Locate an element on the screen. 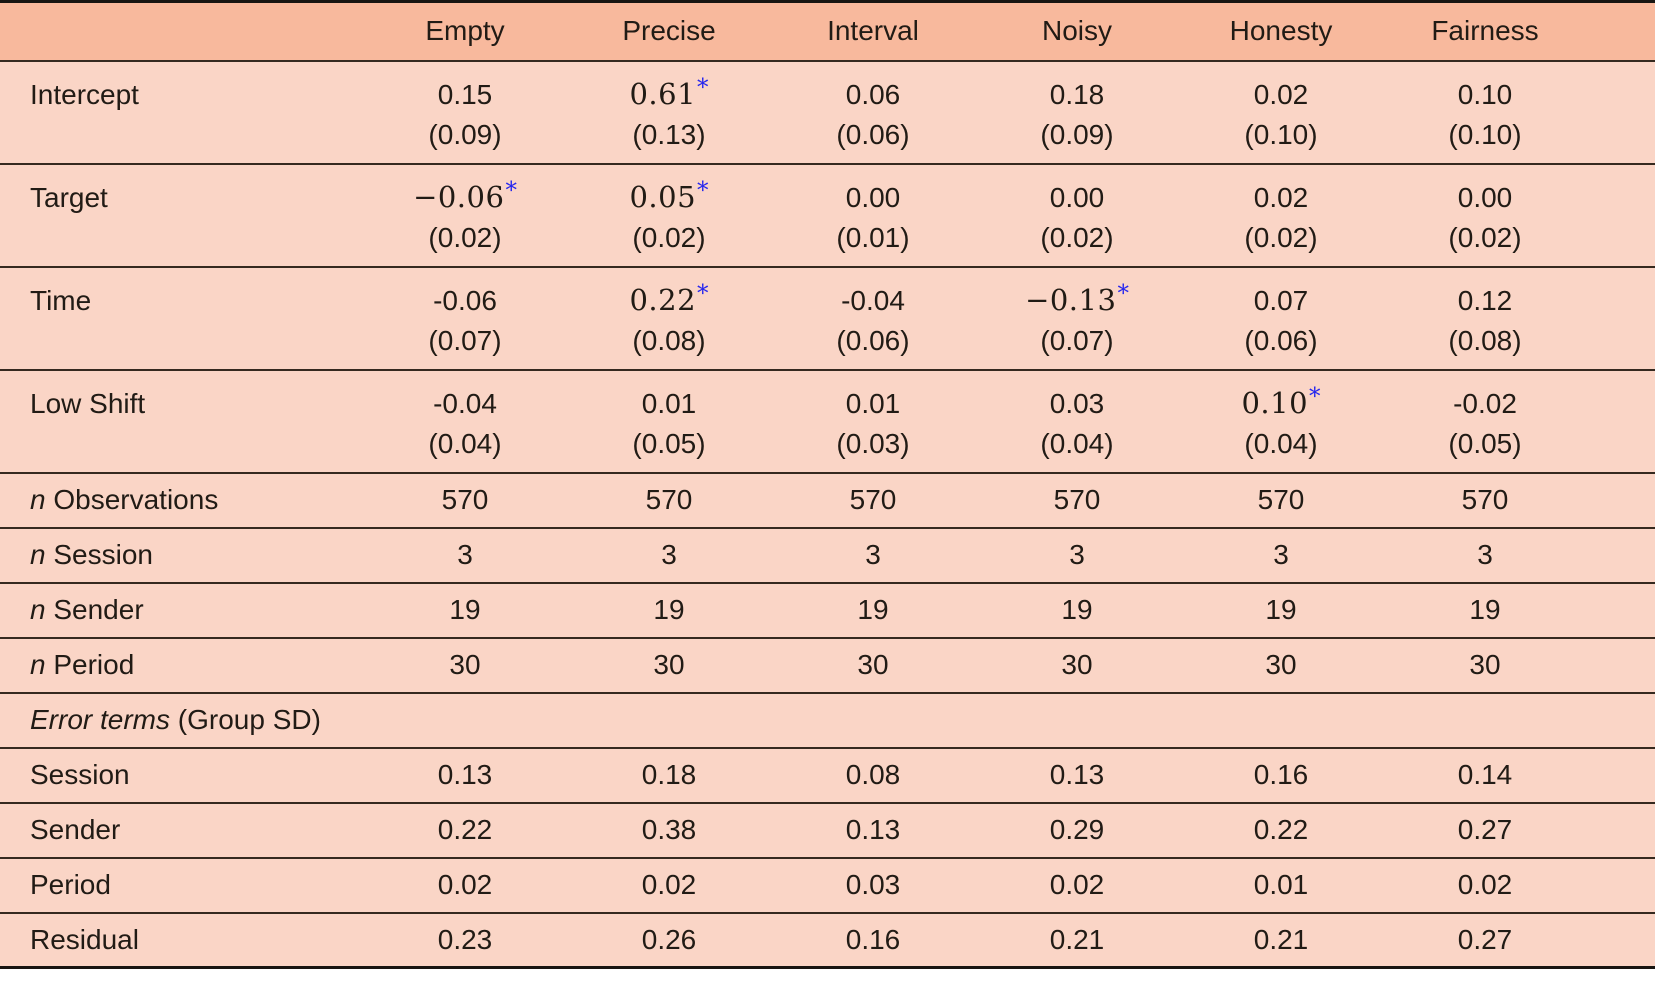  estimate-value: 0.07 is located at coordinates (1281, 300).